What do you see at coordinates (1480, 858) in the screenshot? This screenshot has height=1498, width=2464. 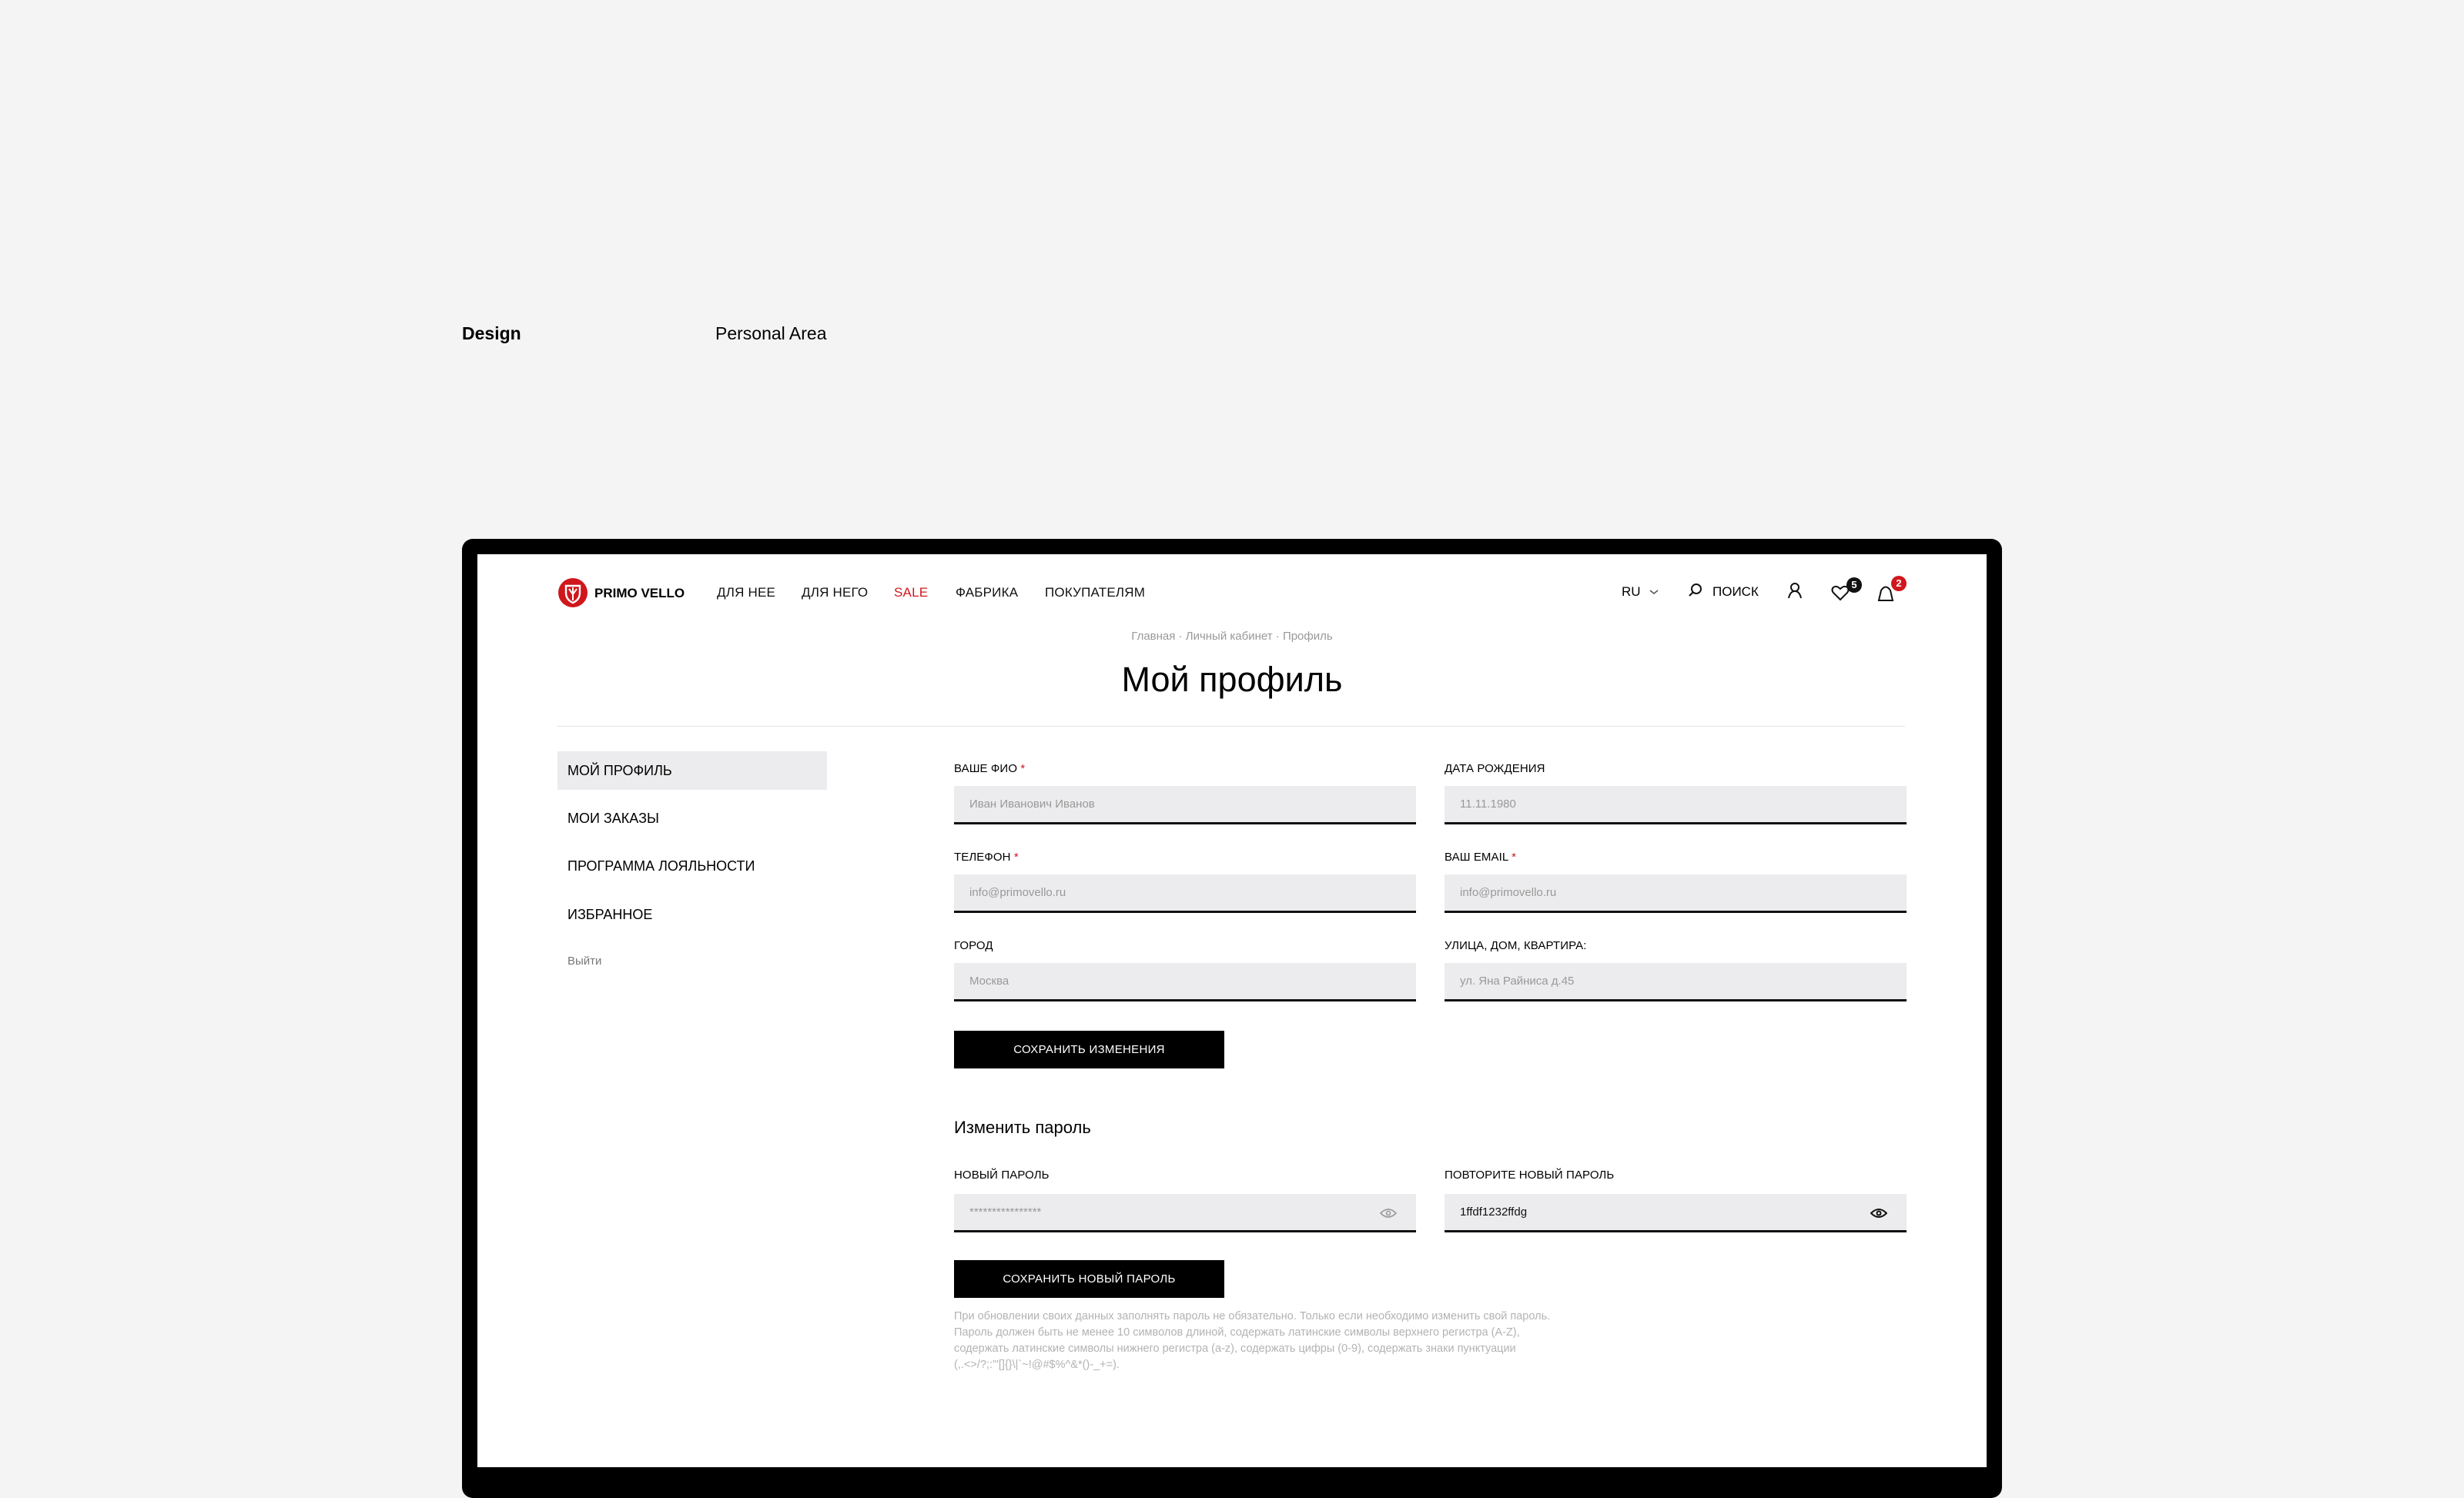 I see `email-label: ВАШ EMAIL *` at bounding box center [1480, 858].